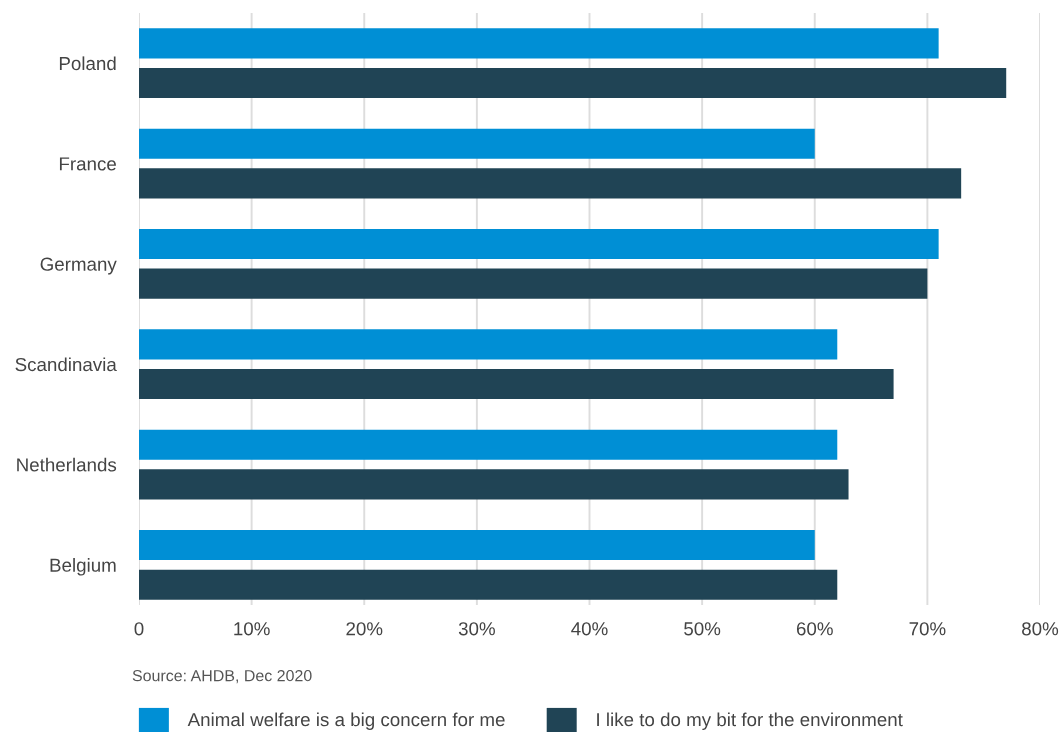 This screenshot has height=740, width=1062. I want to click on y-tick-label: Belgium, so click(83, 567).